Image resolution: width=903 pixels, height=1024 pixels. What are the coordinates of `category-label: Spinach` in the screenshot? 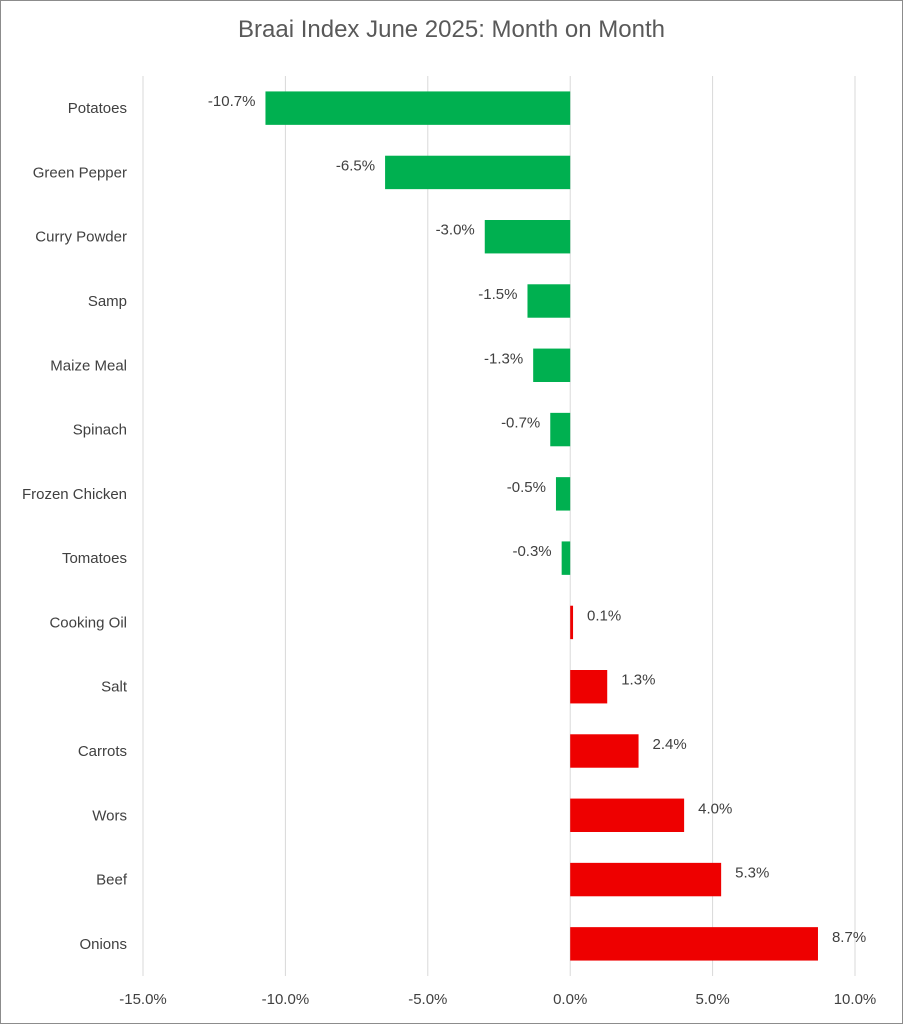 It's located at (100, 430).